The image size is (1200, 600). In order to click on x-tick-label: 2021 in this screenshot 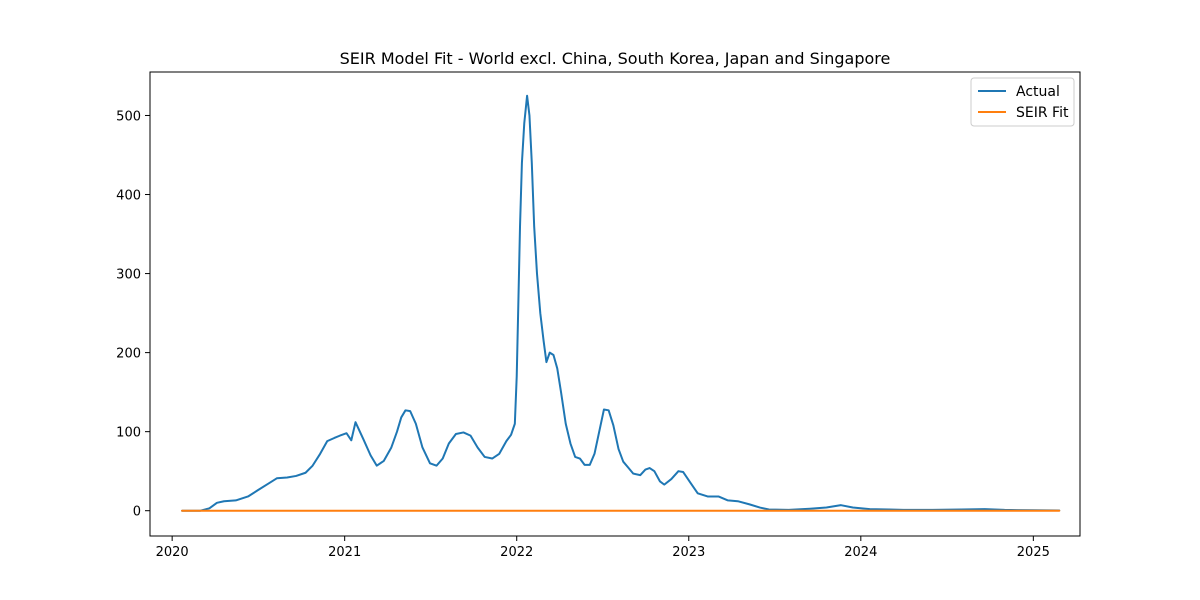, I will do `click(344, 552)`.